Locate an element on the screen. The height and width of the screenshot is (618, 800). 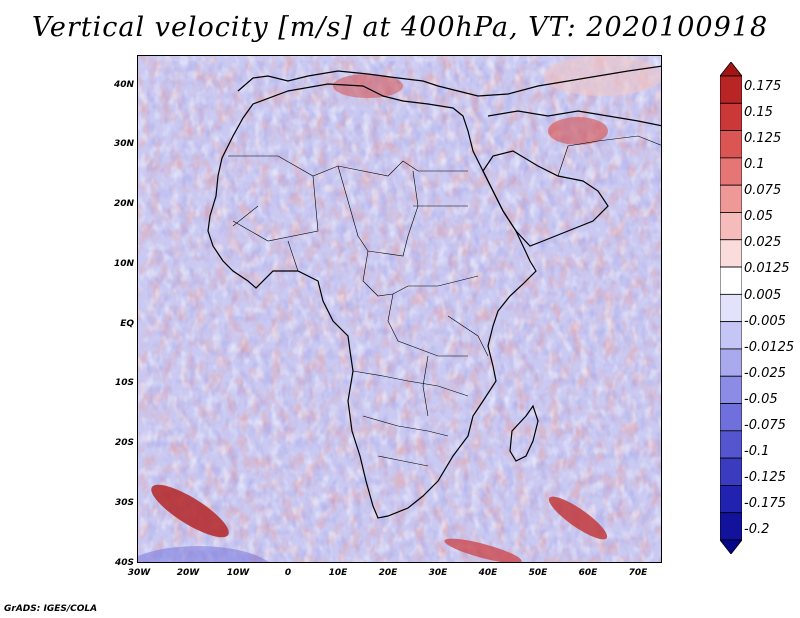
colorbar-label: -0.125 is located at coordinates (765, 477).